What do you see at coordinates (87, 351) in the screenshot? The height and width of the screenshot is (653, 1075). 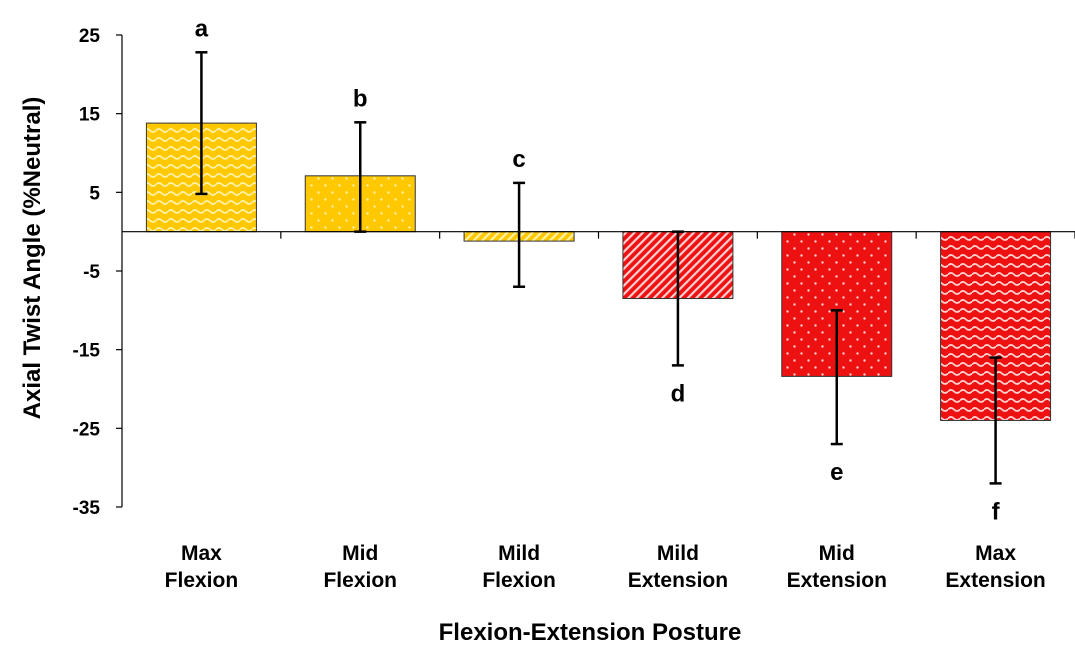 I see `y-tick-label: -15` at bounding box center [87, 351].